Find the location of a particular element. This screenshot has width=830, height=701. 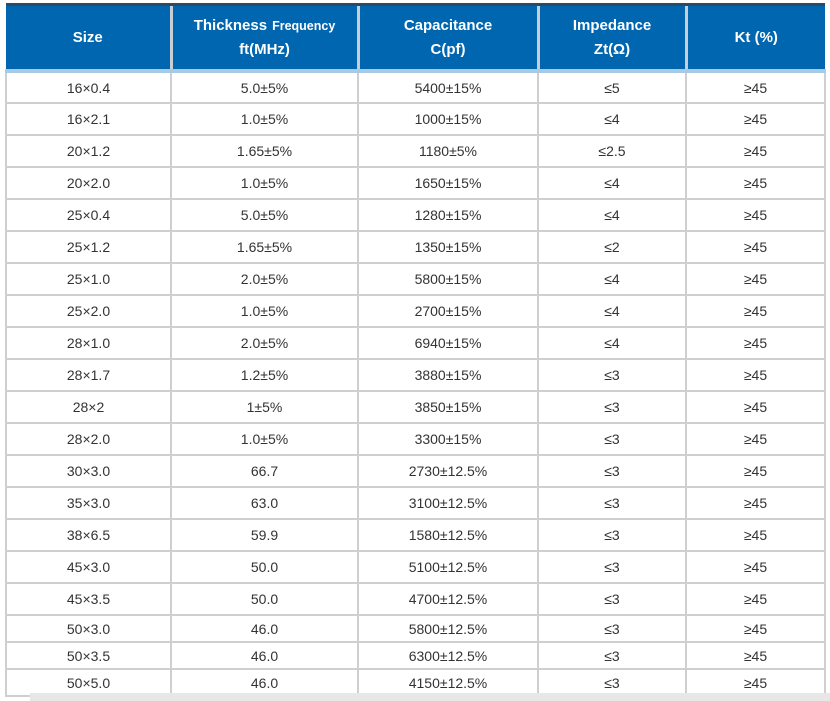

cell-capacitance: 3850±15% is located at coordinates (448, 407).